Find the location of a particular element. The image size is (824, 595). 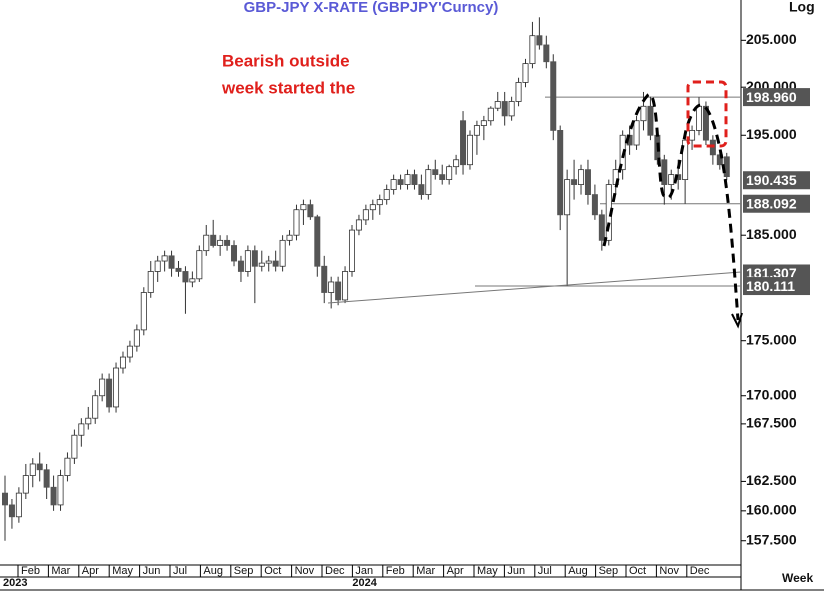

y-tick-label: 205.000 is located at coordinates (771, 39).